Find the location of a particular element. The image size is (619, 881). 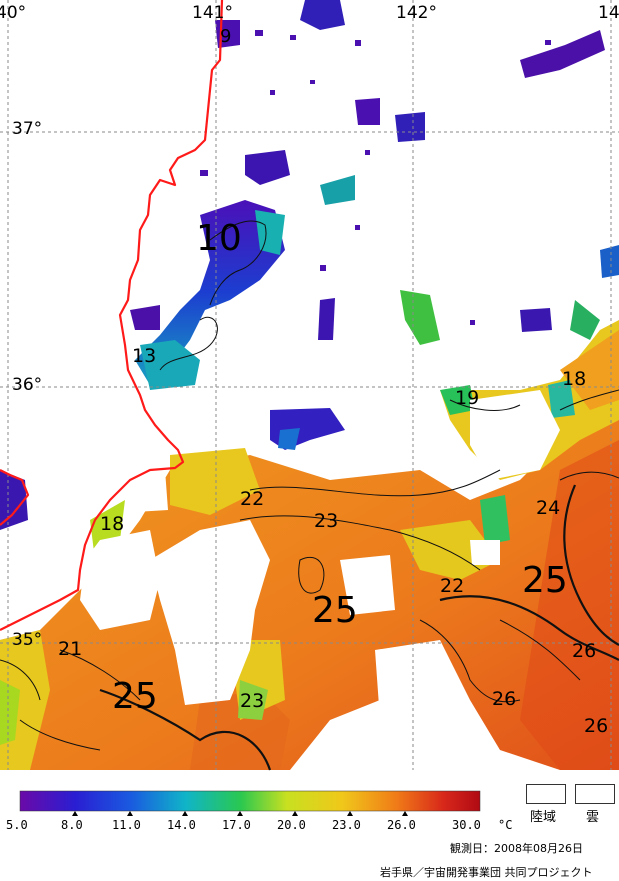

cloud-legend-box is located at coordinates (595, 794).